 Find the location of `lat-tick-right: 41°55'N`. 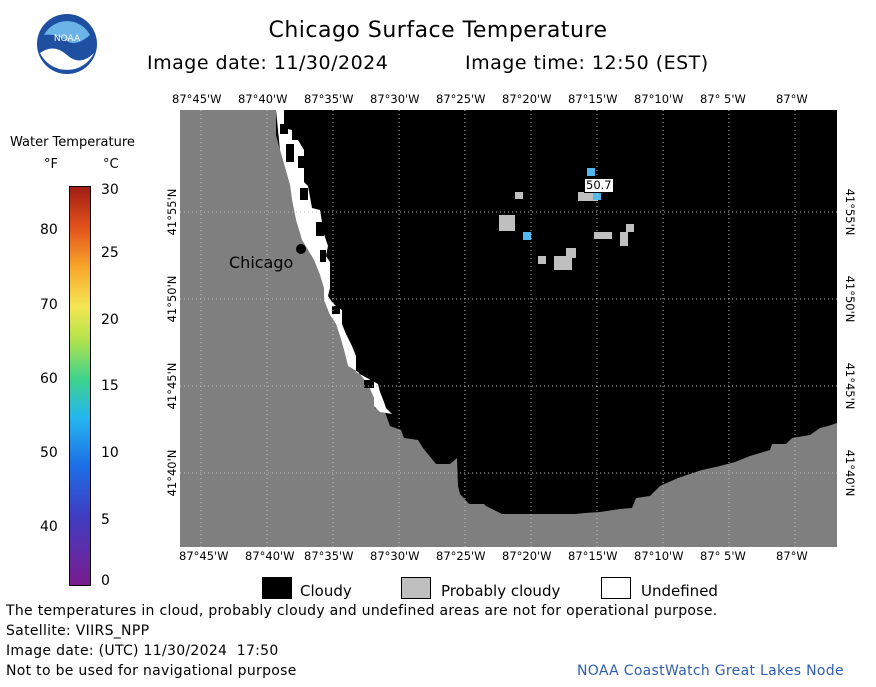

lat-tick-right: 41°55'N is located at coordinates (850, 212).